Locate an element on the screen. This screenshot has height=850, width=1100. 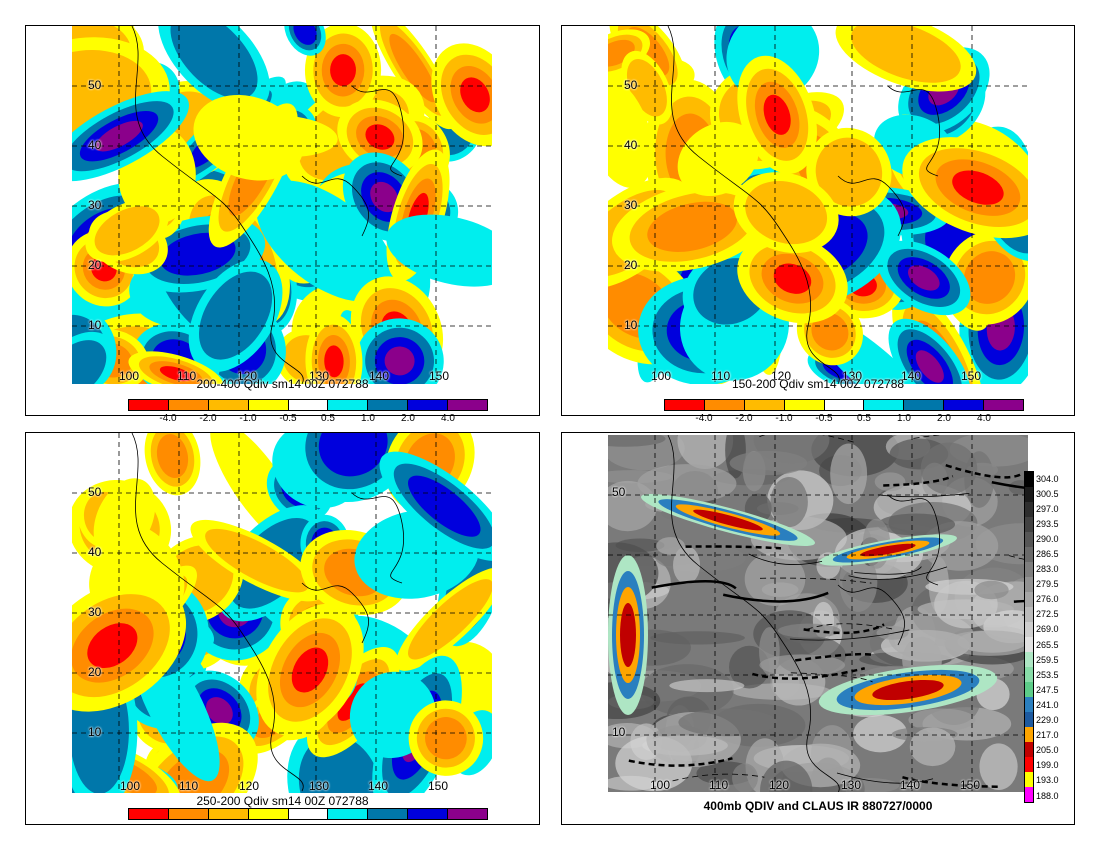
ir-label: 217.0 is located at coordinates (1047, 735).